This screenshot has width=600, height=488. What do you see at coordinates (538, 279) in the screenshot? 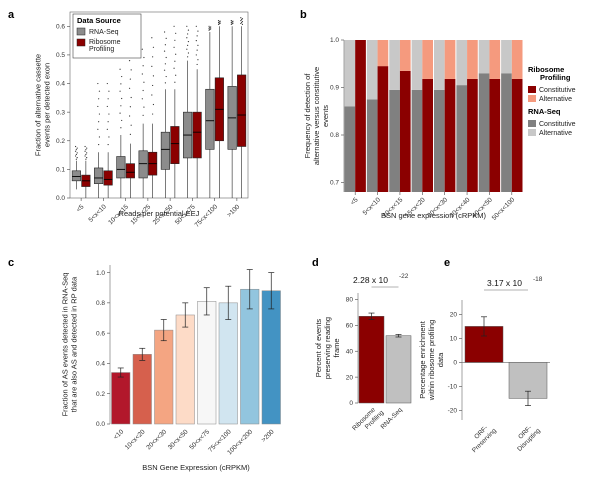
I see `p-value-exponent: -18` at bounding box center [538, 279].